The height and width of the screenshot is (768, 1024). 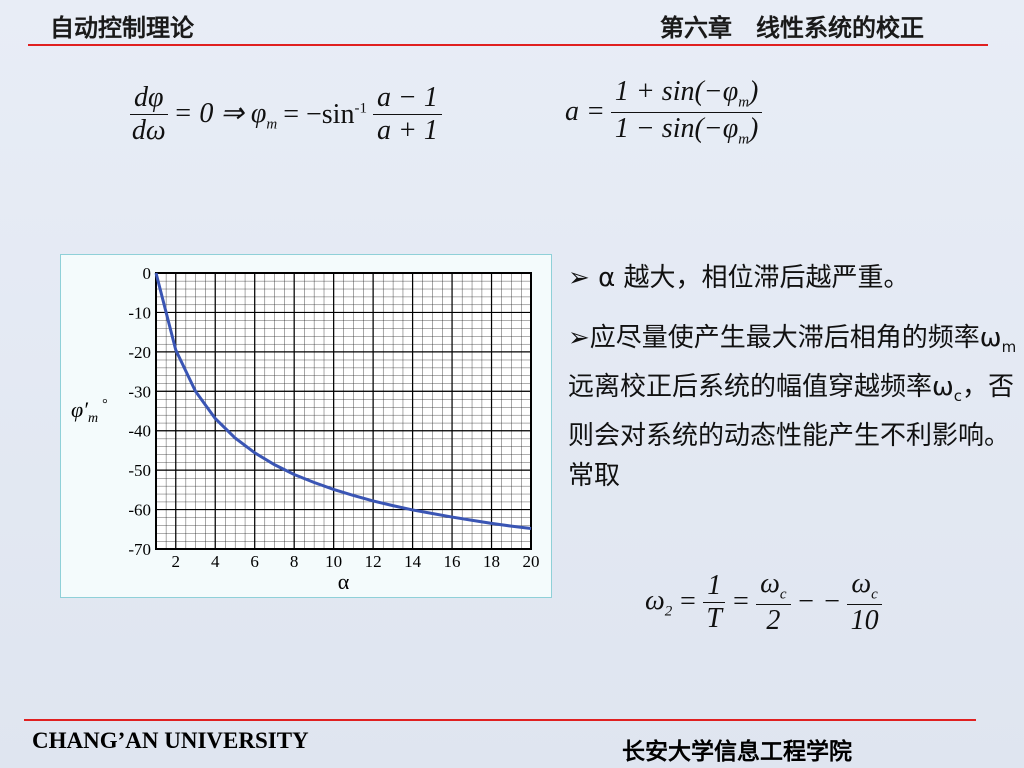 What do you see at coordinates (220, 113) in the screenshot?
I see `f: = 0 ⇒ φ` at bounding box center [220, 113].